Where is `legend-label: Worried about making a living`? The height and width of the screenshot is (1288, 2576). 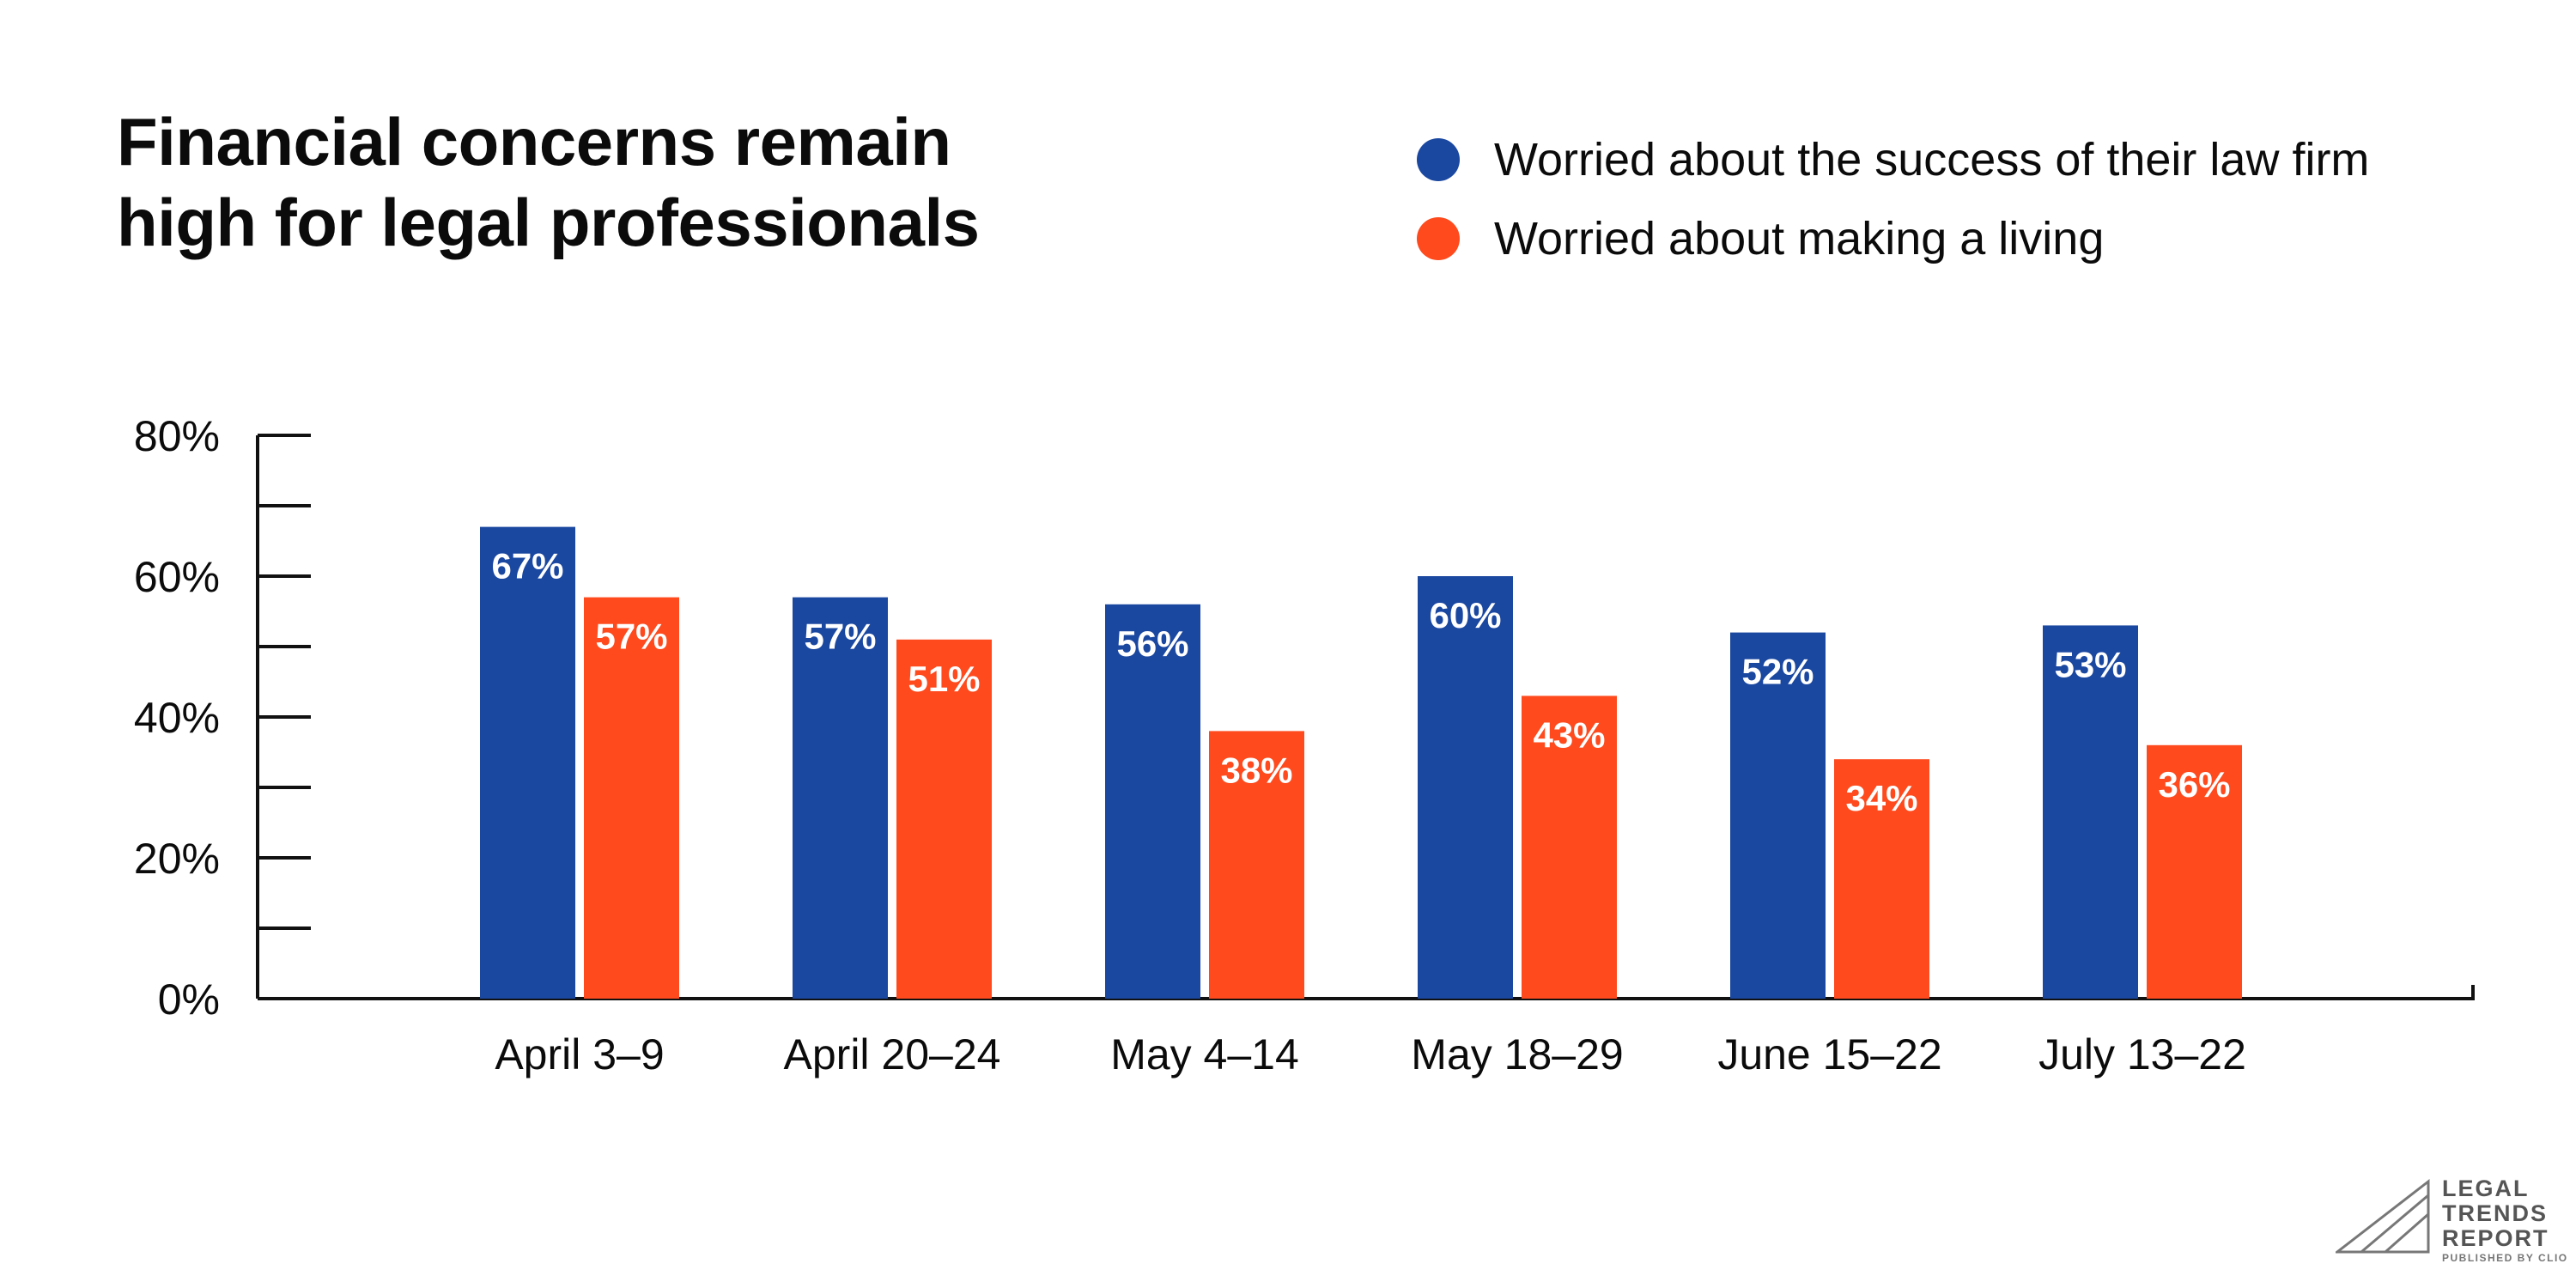
legend-label: Worried about making a living is located at coordinates (1799, 239).